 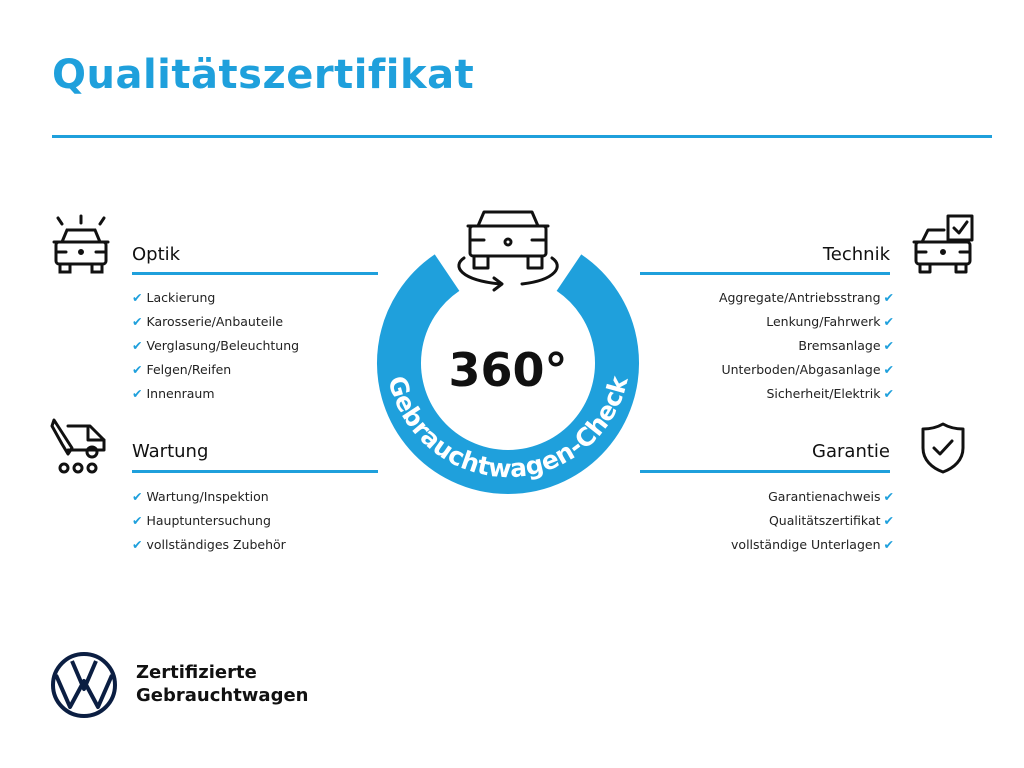 I want to click on shield-check-icon, so click(x=943, y=448).